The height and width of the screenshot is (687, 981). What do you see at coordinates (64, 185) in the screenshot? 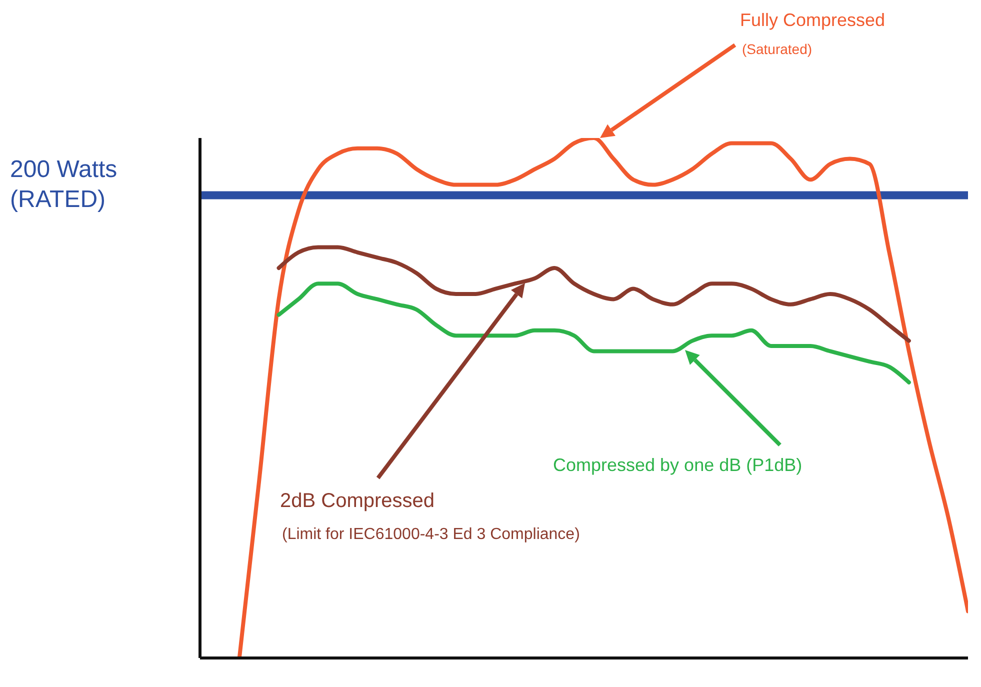
I see `ref-line-label: 200 Watts (RATED)` at bounding box center [64, 185].